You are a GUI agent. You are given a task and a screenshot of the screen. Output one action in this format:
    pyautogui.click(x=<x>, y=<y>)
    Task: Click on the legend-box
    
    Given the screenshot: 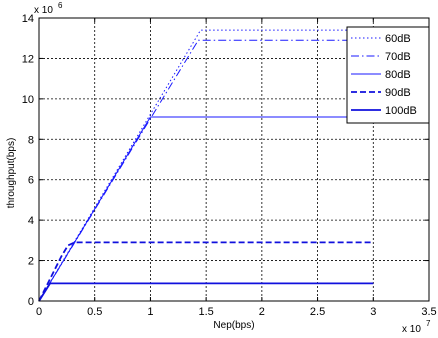 What is the action you would take?
    pyautogui.click(x=388, y=75)
    